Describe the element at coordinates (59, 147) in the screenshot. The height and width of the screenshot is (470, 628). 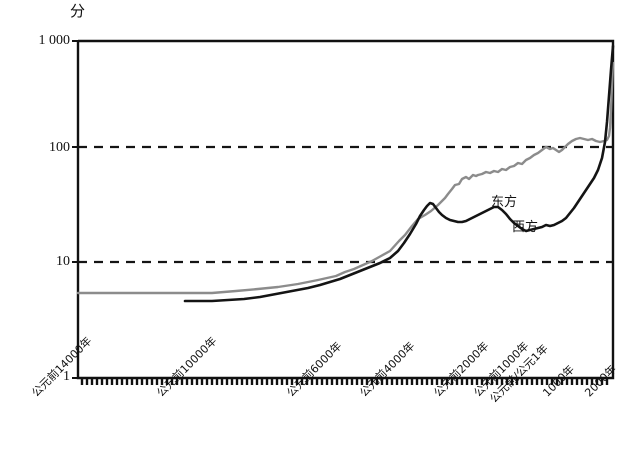
I see `y-tick-label-100: 100` at that location.